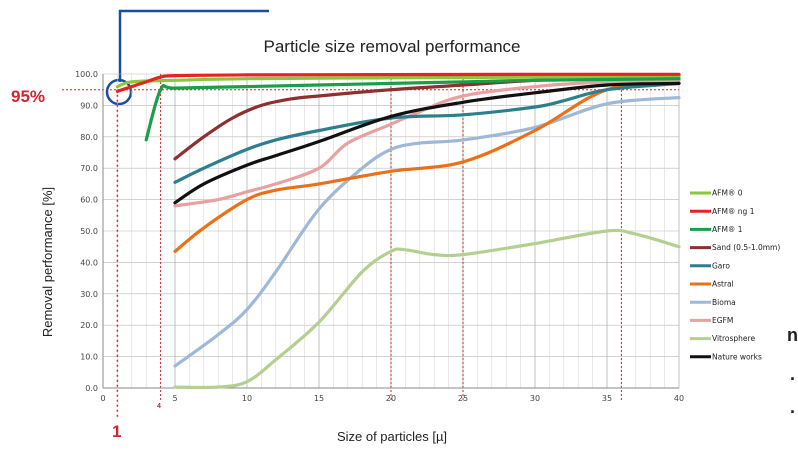 The width and height of the screenshot is (798, 450). I want to click on y-tick-label: 20.0, so click(89, 325).